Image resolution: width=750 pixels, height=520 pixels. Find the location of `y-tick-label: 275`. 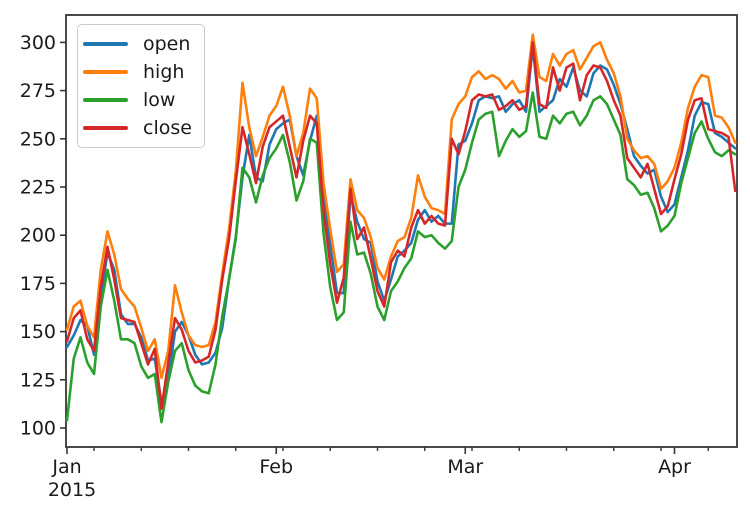

y-tick-label: 275 is located at coordinates (38, 91).